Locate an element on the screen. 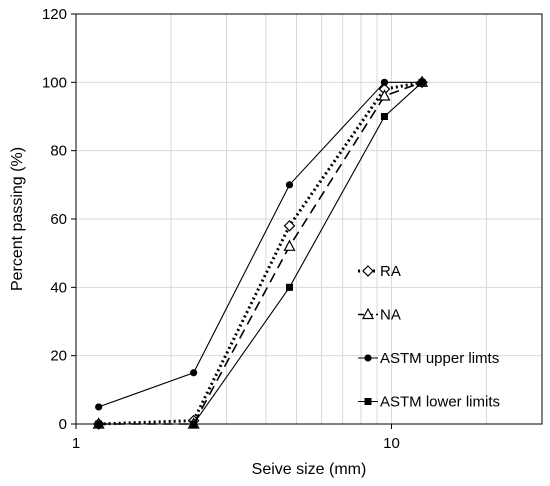 The height and width of the screenshot is (486, 550). legend: RA NA ASTM upper limts ASTM lower limits is located at coordinates (429, 337).